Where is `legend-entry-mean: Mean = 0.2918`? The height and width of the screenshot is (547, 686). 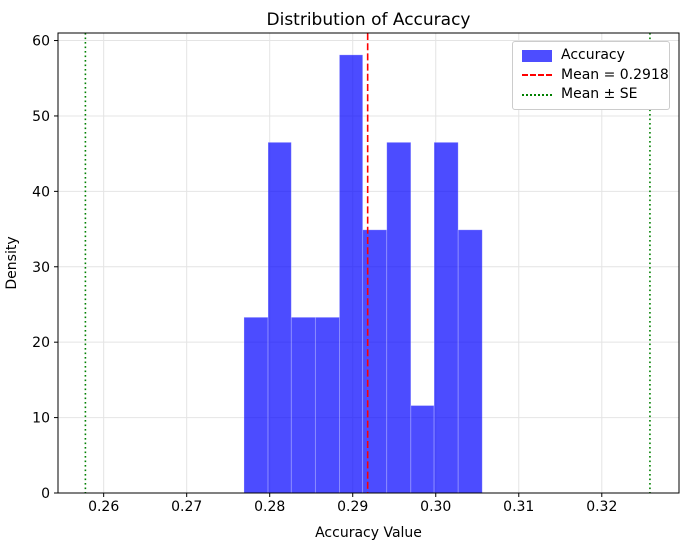
legend-entry-mean: Mean = 0.2918 is located at coordinates (595, 76).